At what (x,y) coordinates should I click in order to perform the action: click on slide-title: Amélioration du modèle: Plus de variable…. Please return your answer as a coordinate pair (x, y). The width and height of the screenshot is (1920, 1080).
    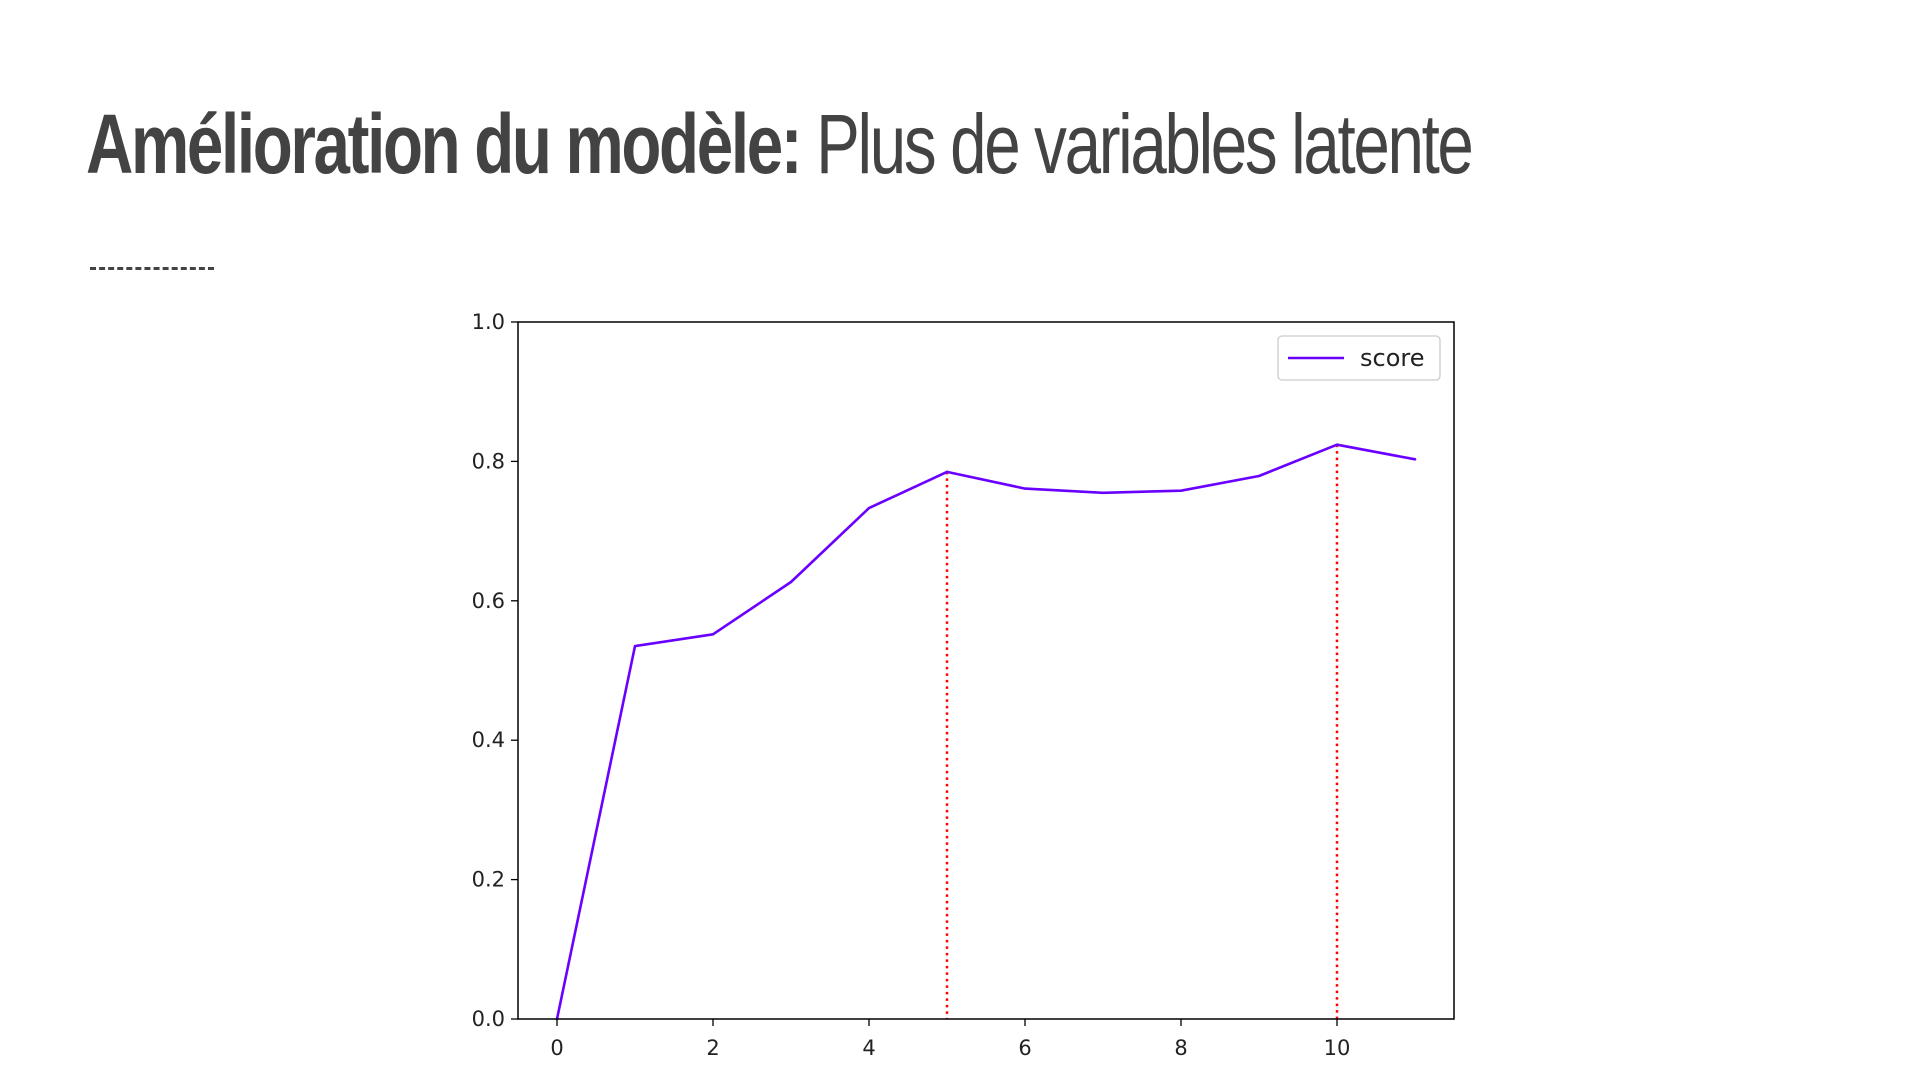
    Looking at the image, I should click on (780, 144).